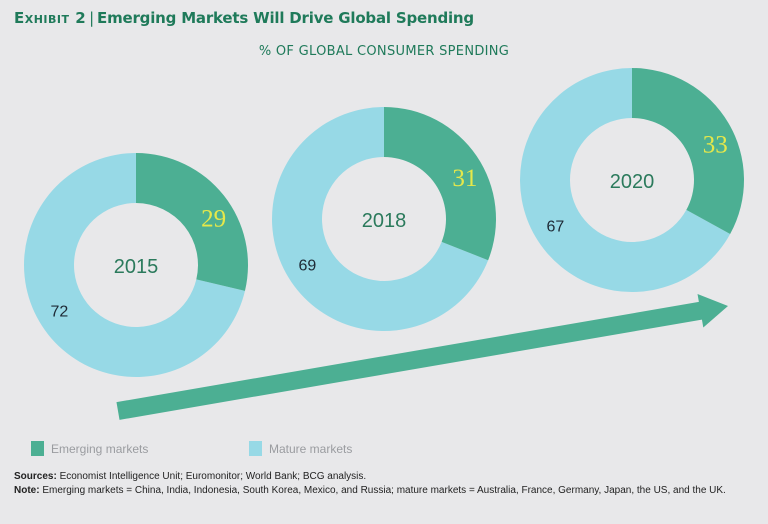  I want to click on donut-2018: 2018 31 69, so click(384, 219).